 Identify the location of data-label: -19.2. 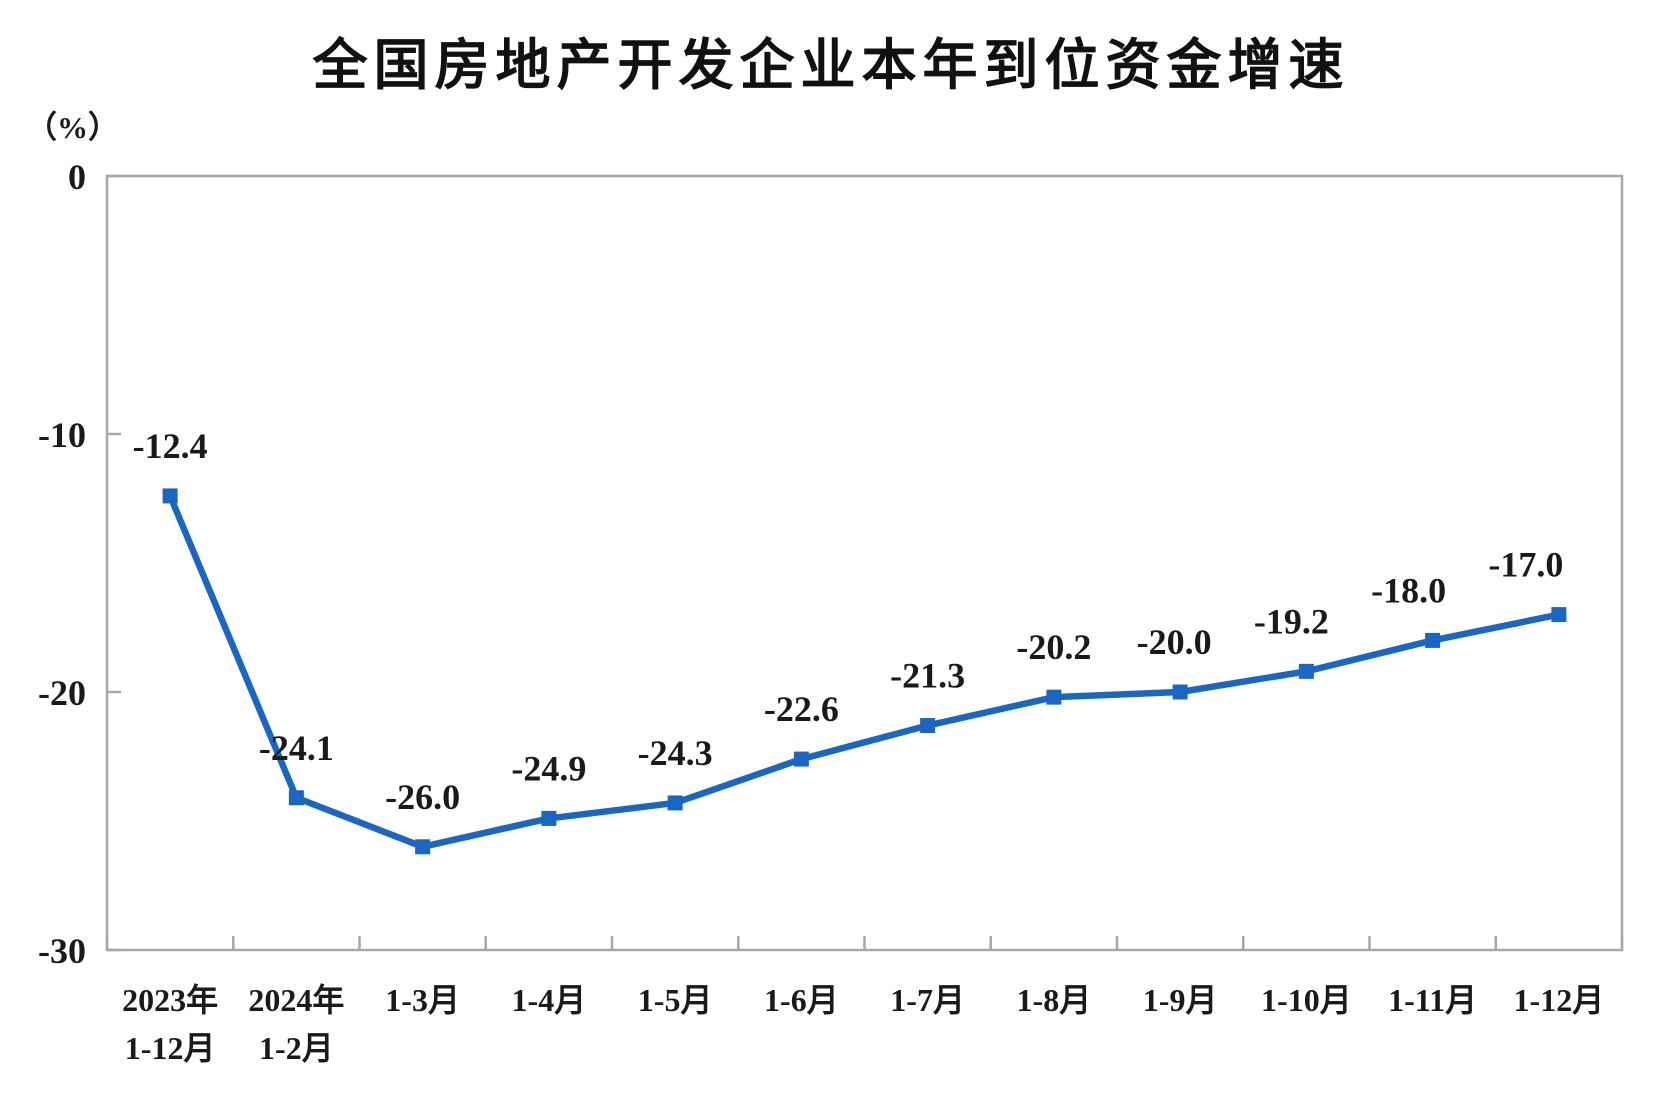
(1291, 621).